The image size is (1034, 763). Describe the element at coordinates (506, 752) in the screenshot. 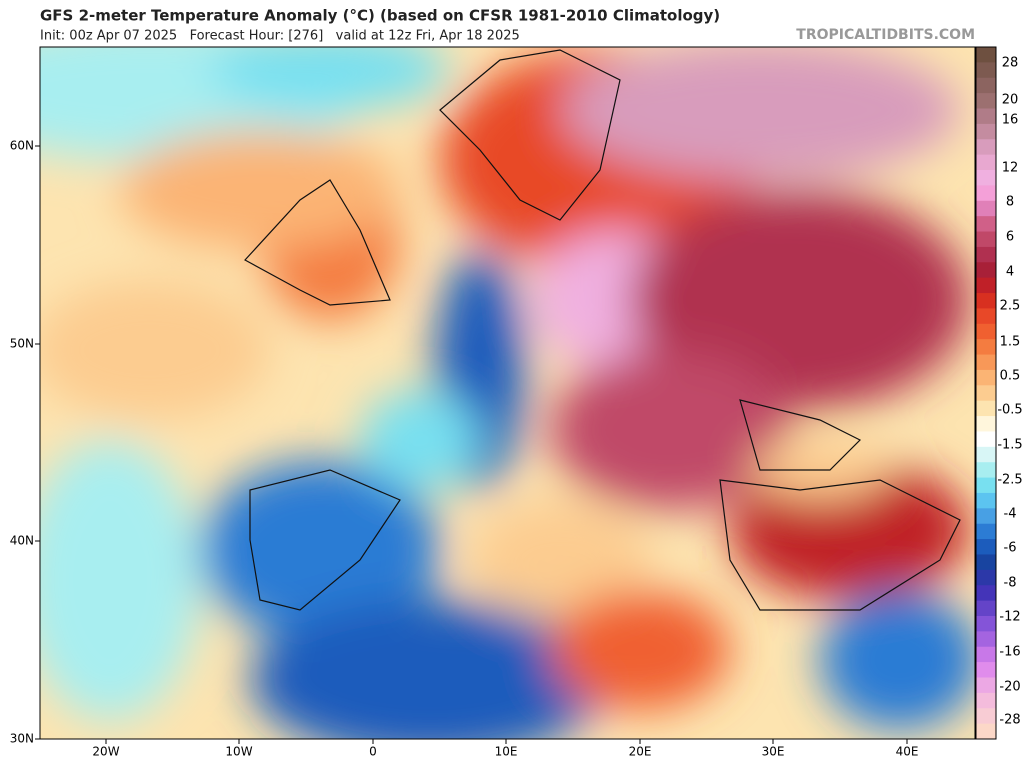

I see `lon-label: 10E` at that location.